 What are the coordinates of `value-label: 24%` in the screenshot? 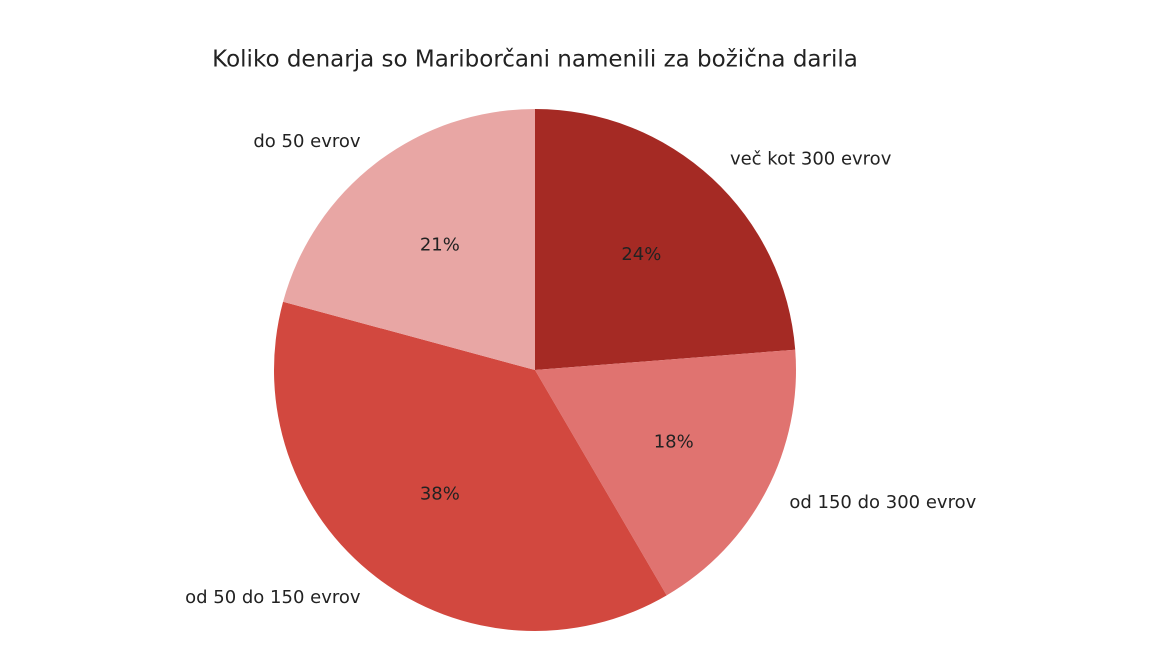 It's located at (641, 254).